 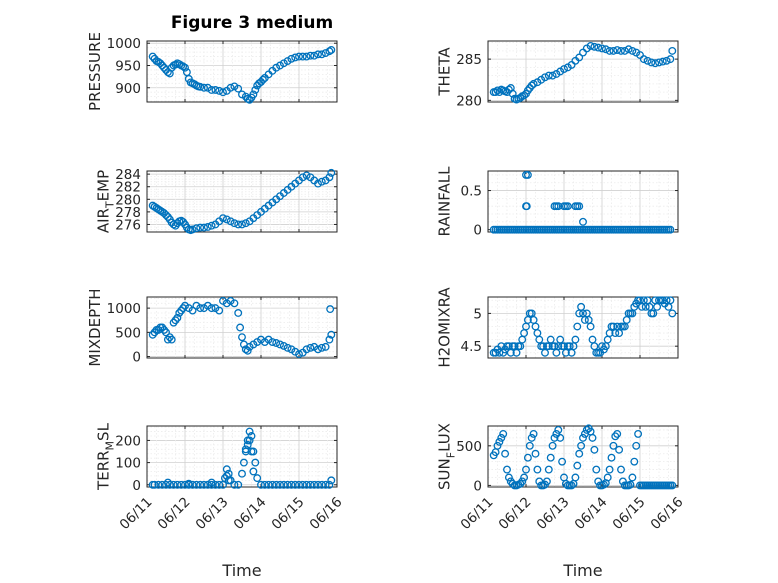 What do you see at coordinates (252, 23) in the screenshot?
I see `figure-title: Figure 3 medium` at bounding box center [252, 23].